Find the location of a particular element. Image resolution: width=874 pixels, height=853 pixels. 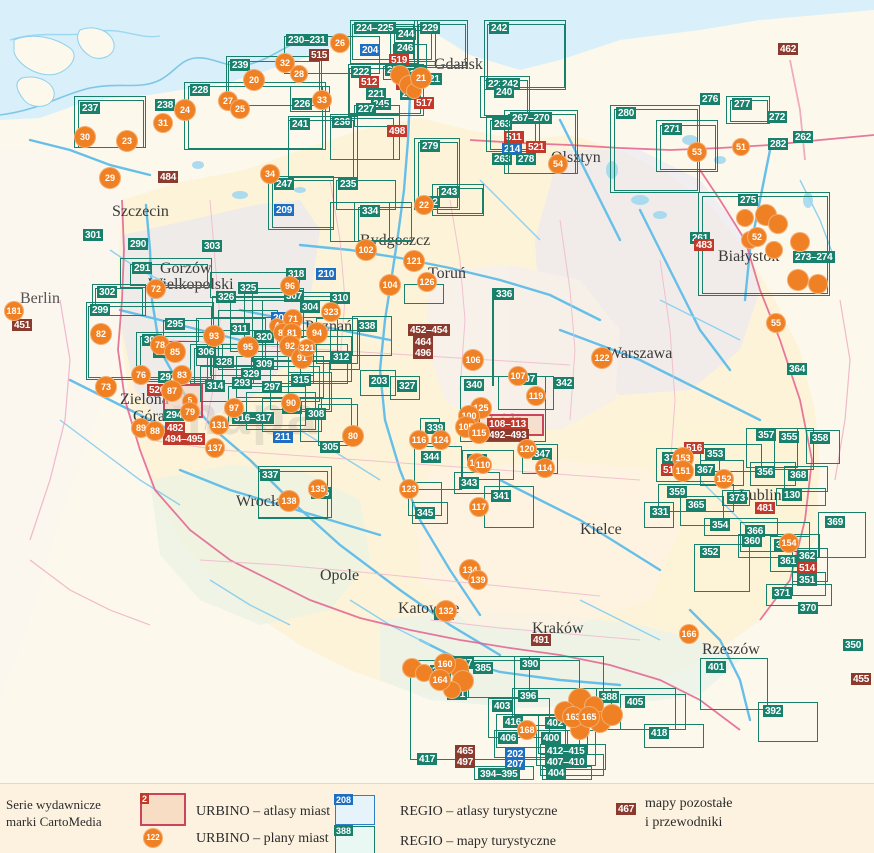

sheet-label: 311 is located at coordinates (240, 329).